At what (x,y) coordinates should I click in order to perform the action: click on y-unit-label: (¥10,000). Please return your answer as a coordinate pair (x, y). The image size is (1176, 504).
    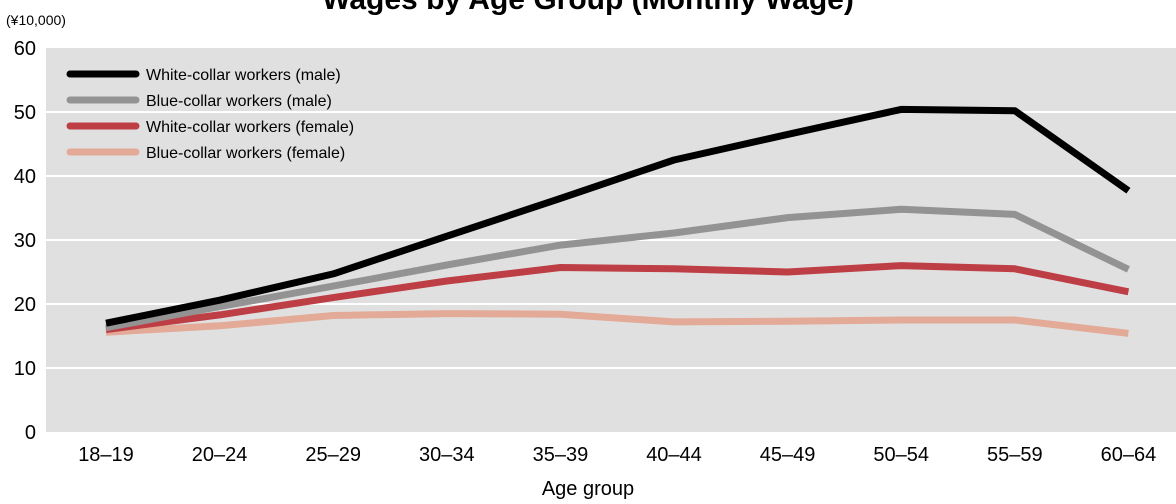
    Looking at the image, I should click on (36, 20).